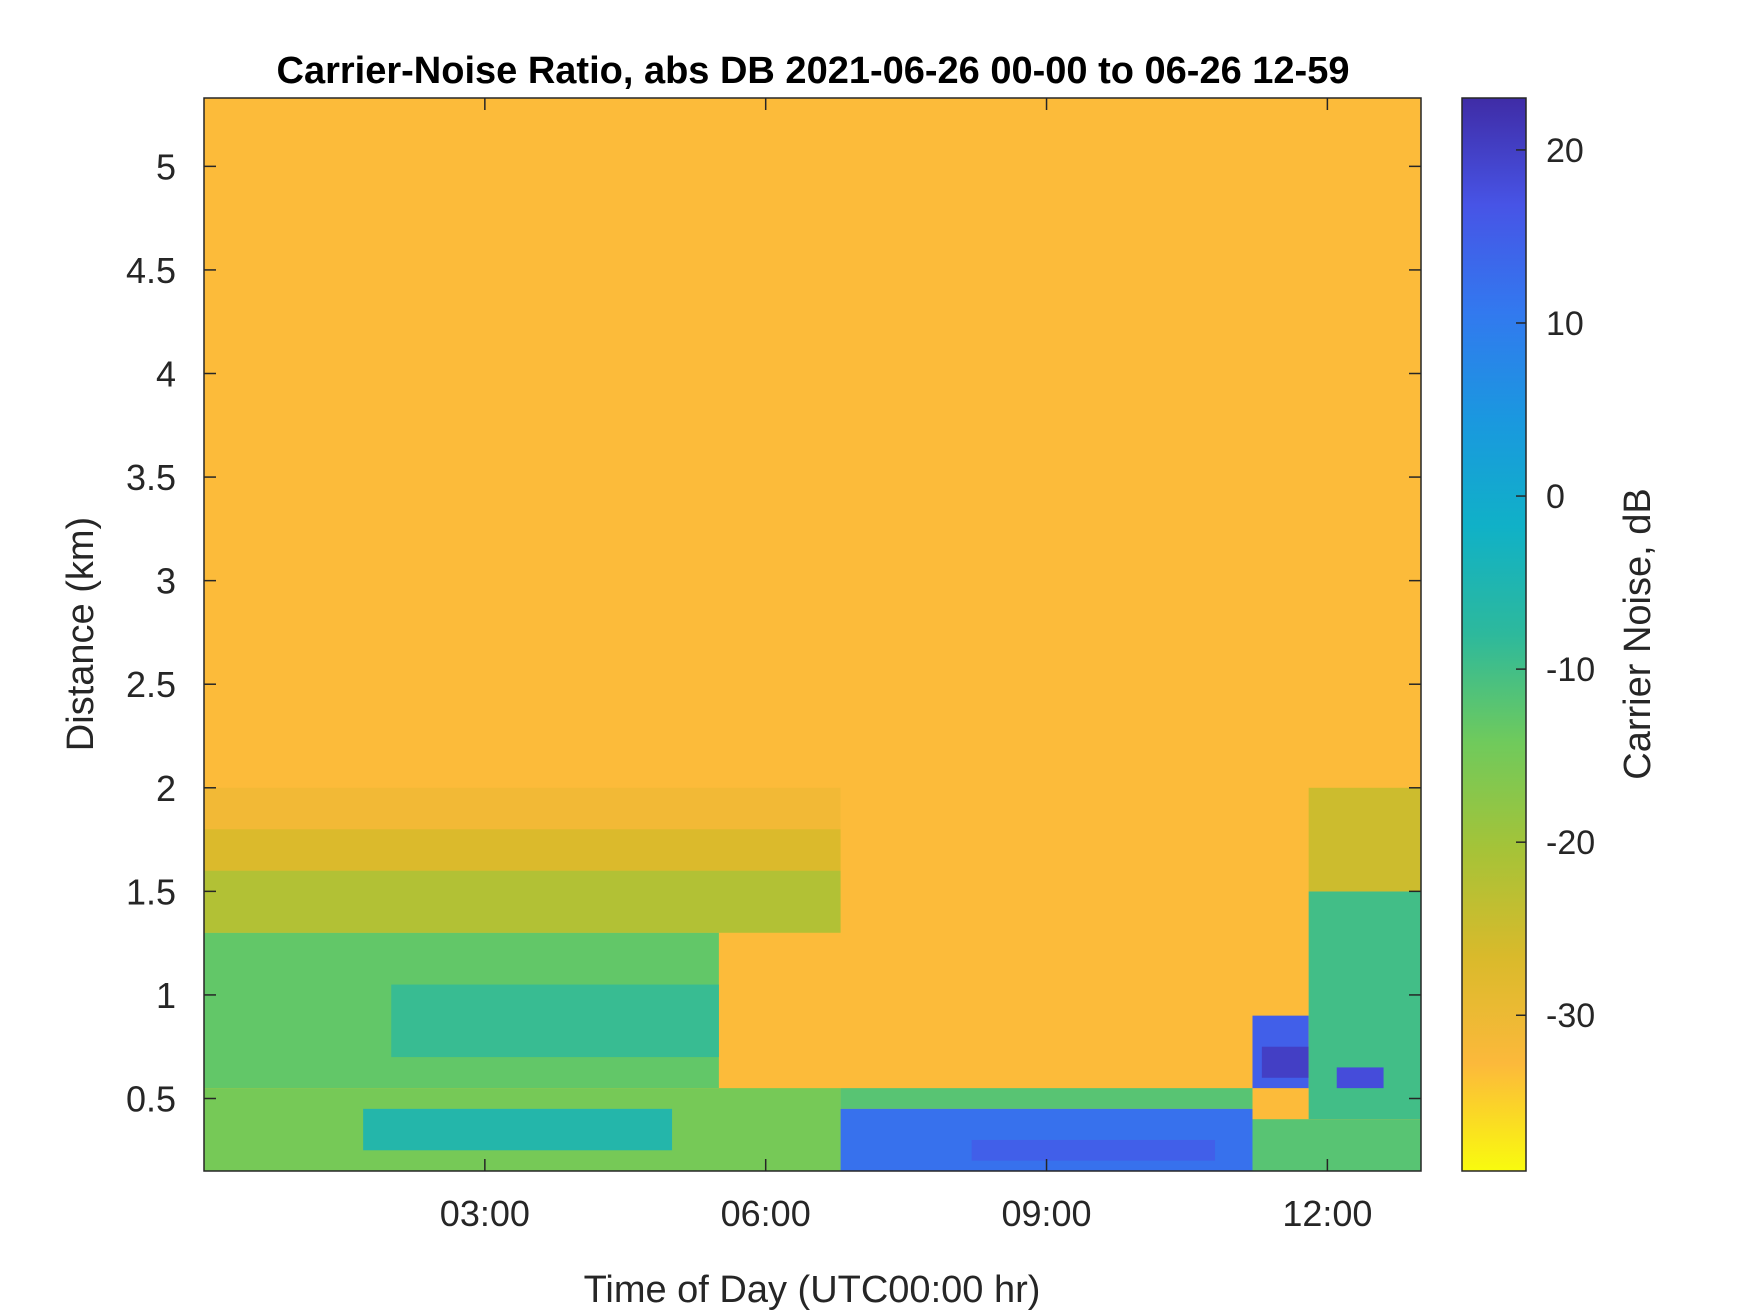 The height and width of the screenshot is (1313, 1750). What do you see at coordinates (166, 166) in the screenshot?
I see `y-tick-label-9: 5` at bounding box center [166, 166].